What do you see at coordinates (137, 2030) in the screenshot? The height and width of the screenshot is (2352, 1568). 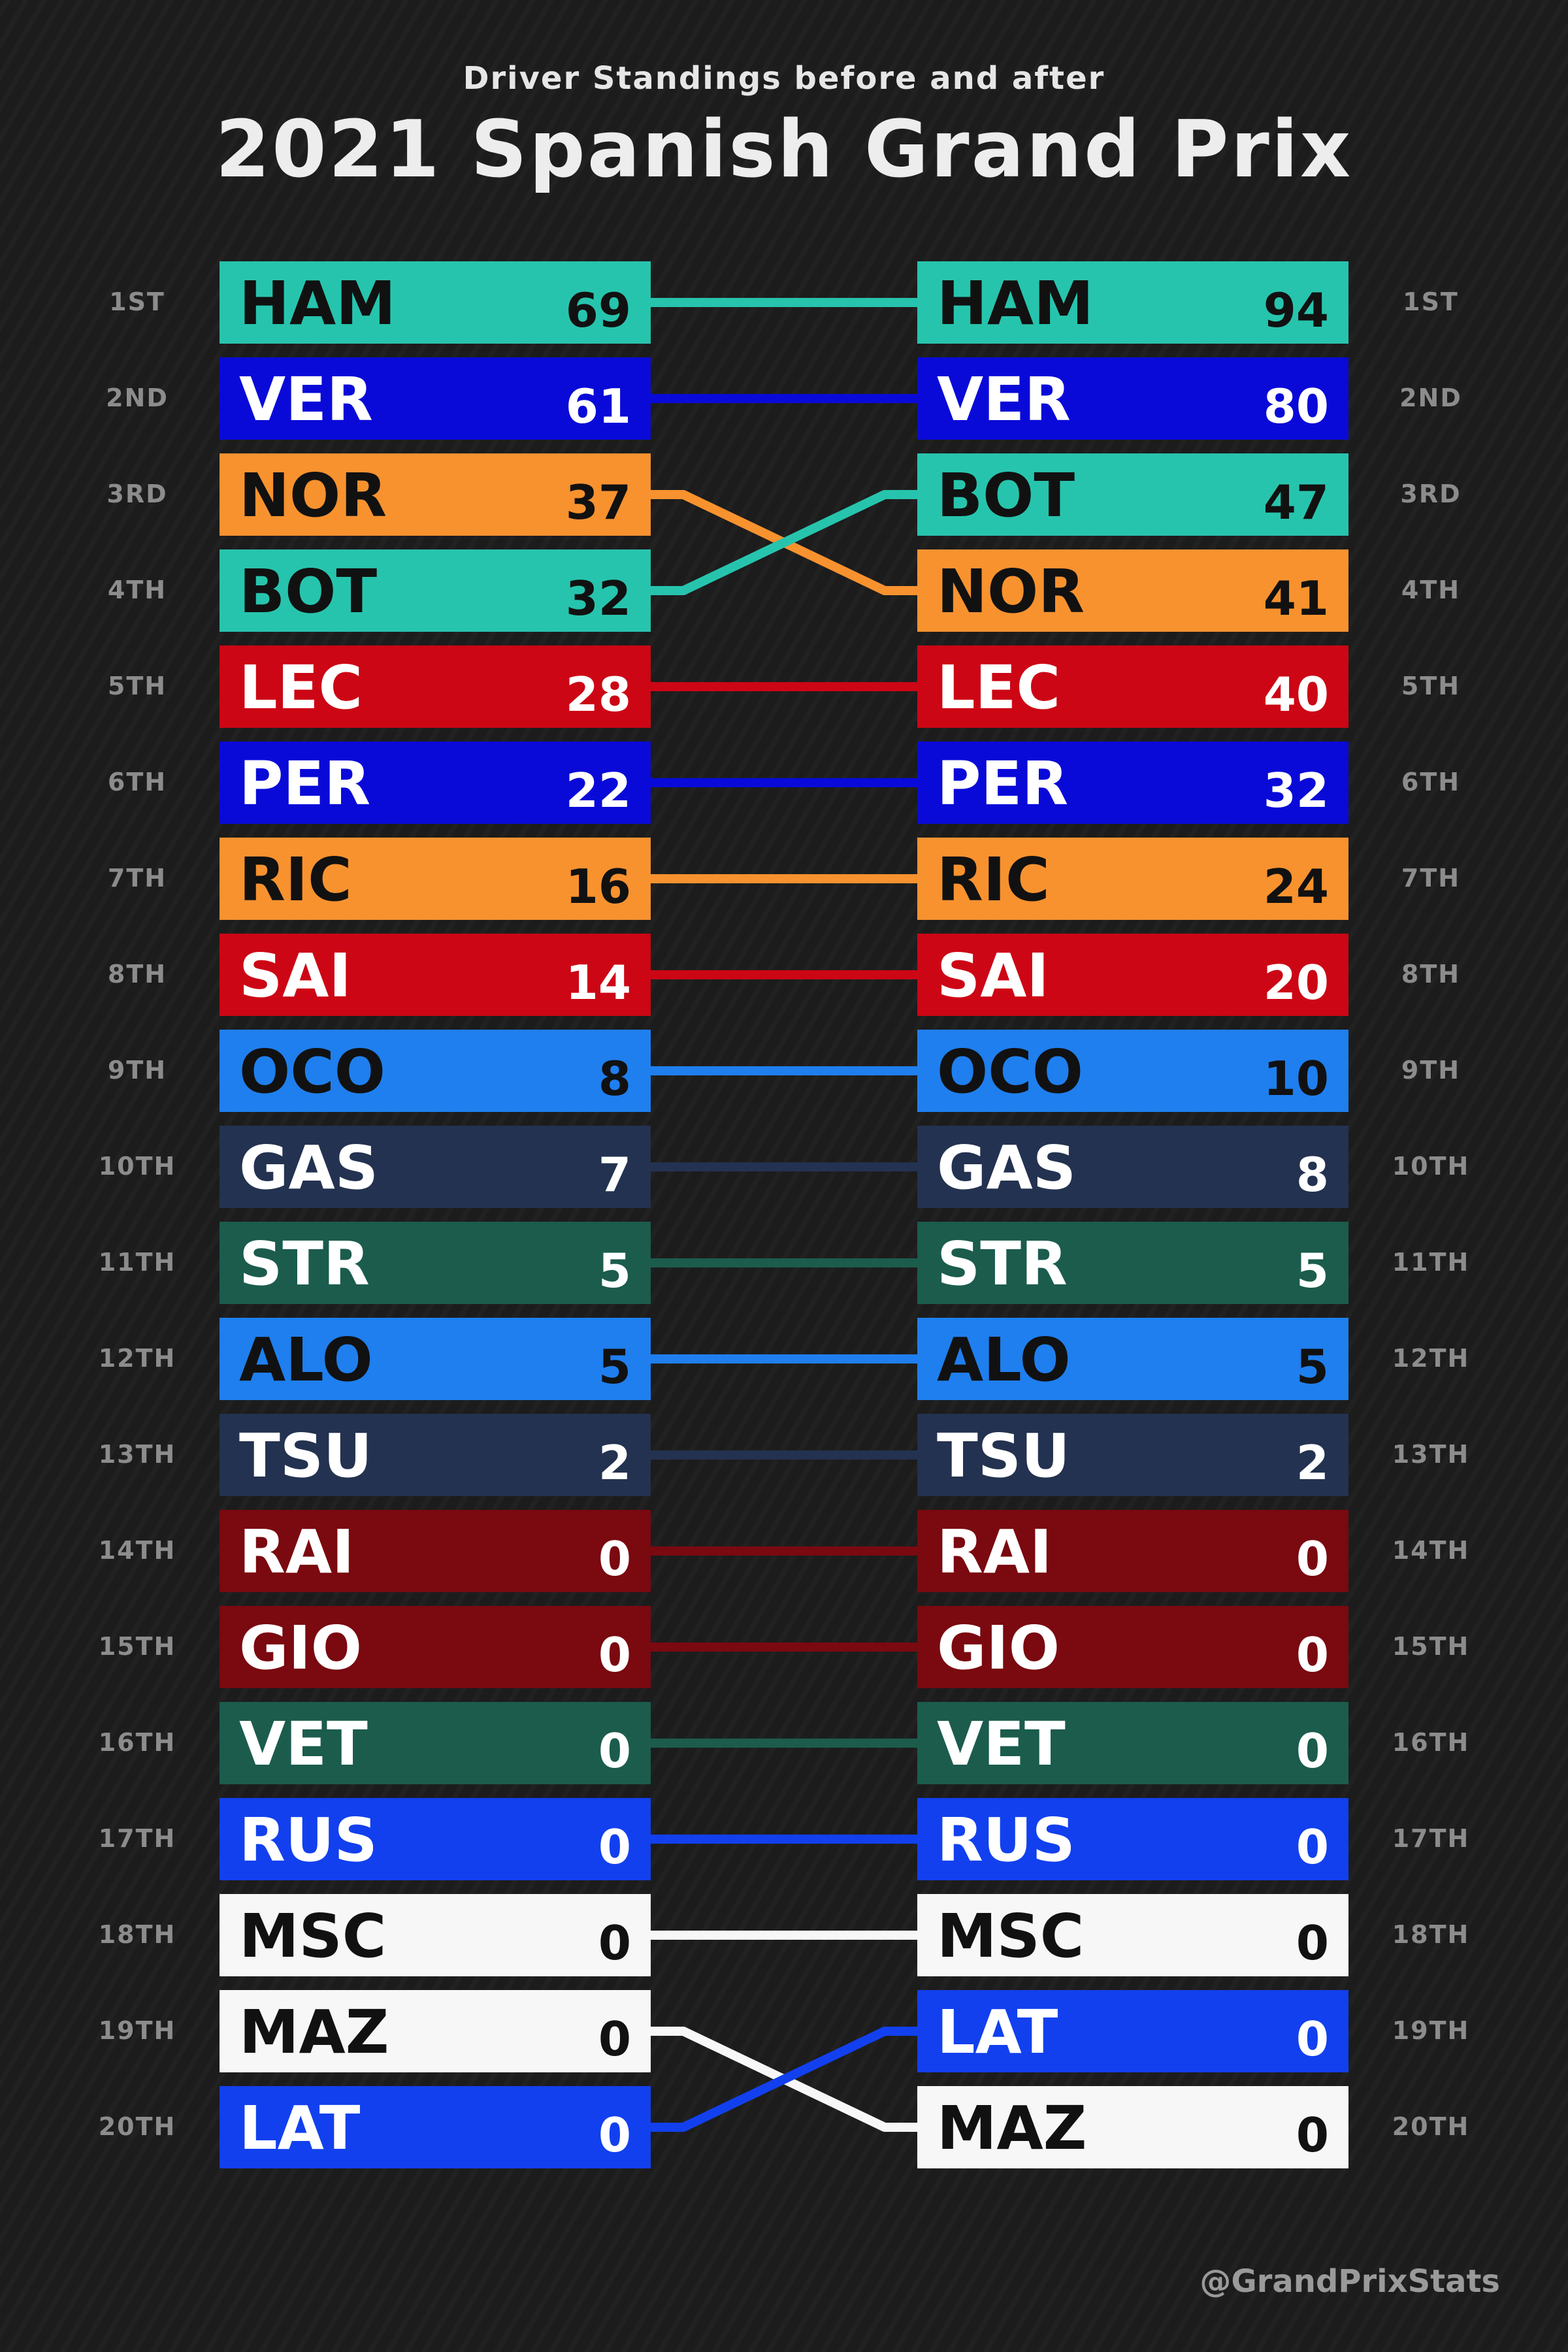 I see `rank-left-19: 19TH` at bounding box center [137, 2030].